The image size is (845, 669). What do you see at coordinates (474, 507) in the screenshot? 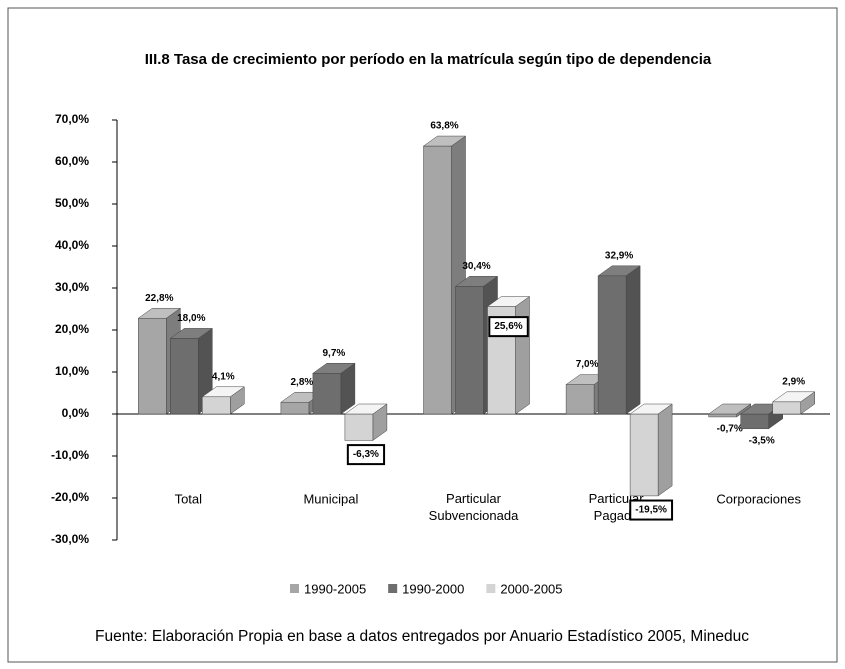
I see `x-tick-label: Particular Subvencionada` at bounding box center [474, 507].